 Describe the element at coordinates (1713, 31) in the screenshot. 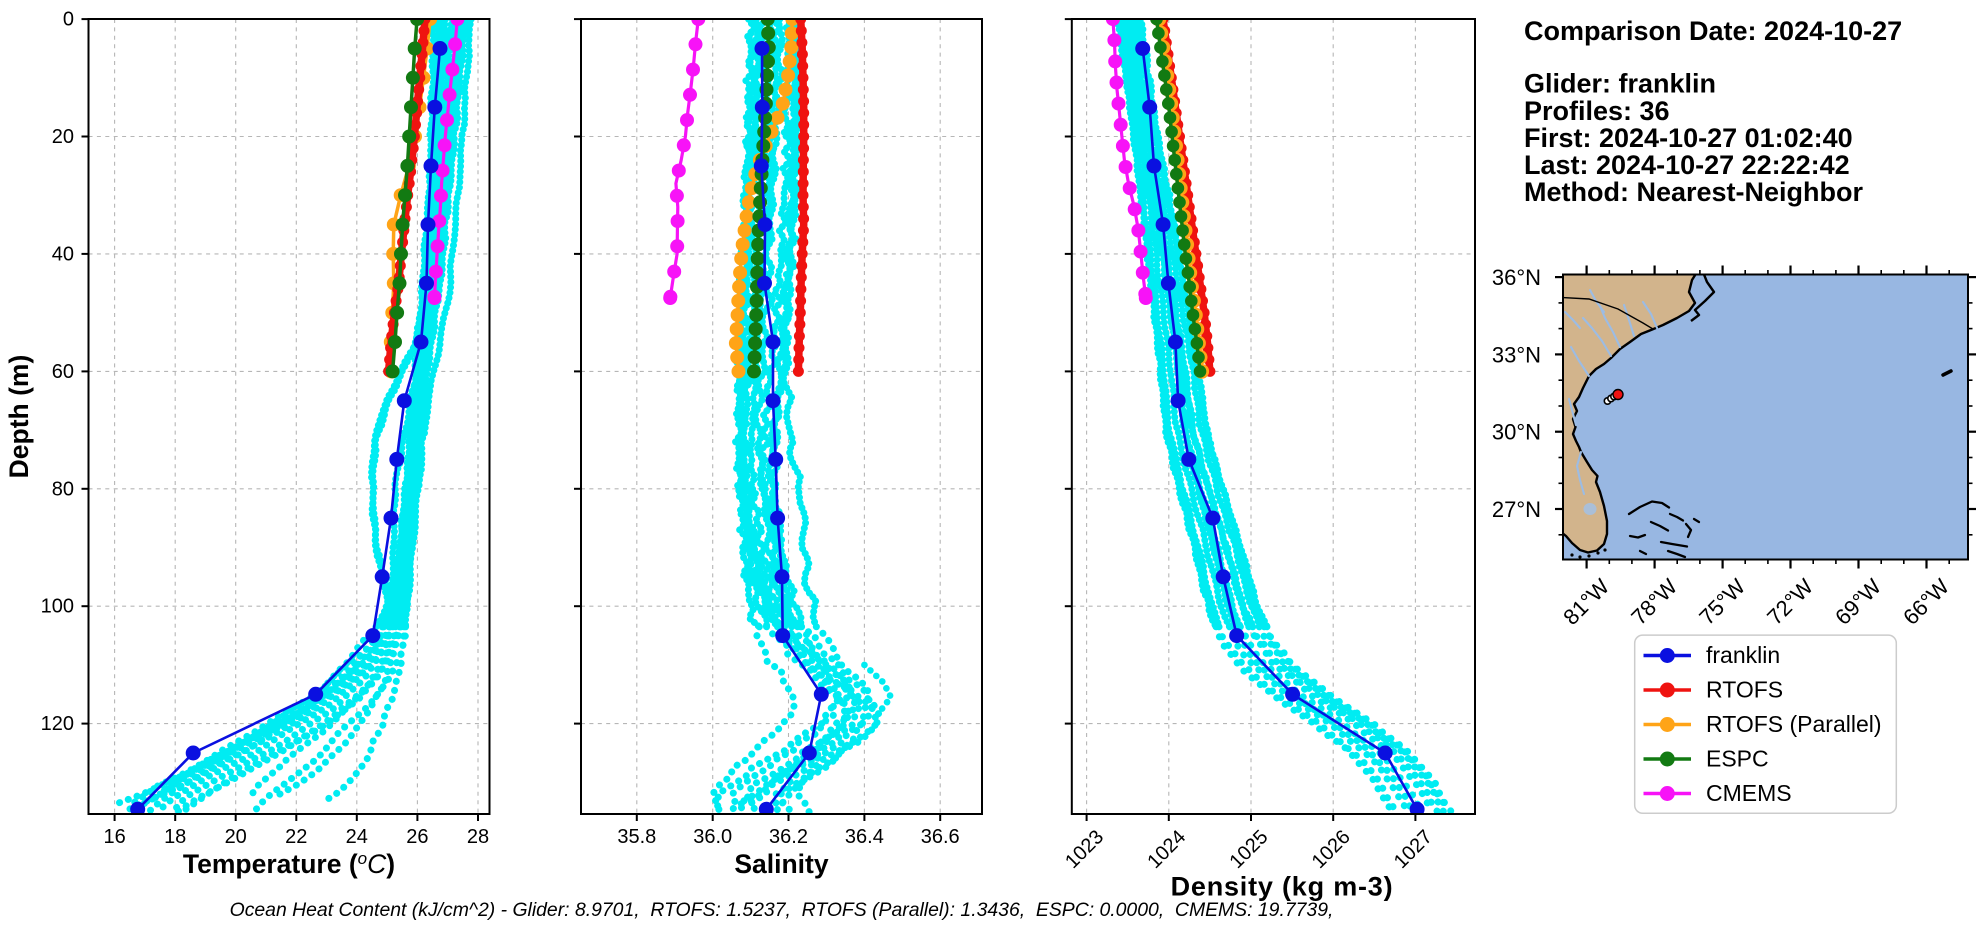

I see `svg-text: Comparison Date: 2024-10-27` at that location.